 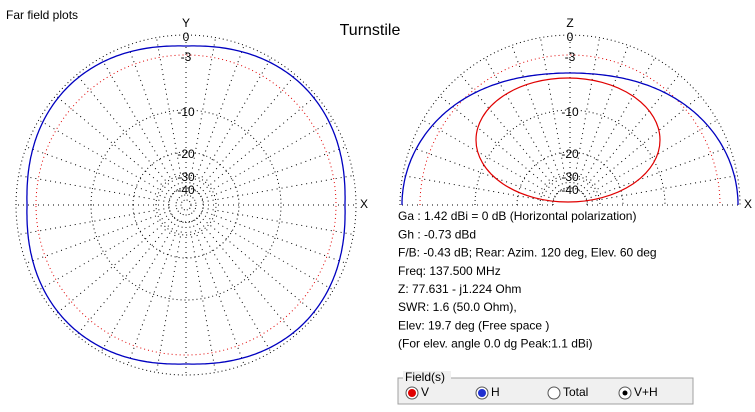 What do you see at coordinates (495, 344) in the screenshot?
I see `info-line: (For elev. angle 0.0 dg Peak:1.1 dBi)` at bounding box center [495, 344].